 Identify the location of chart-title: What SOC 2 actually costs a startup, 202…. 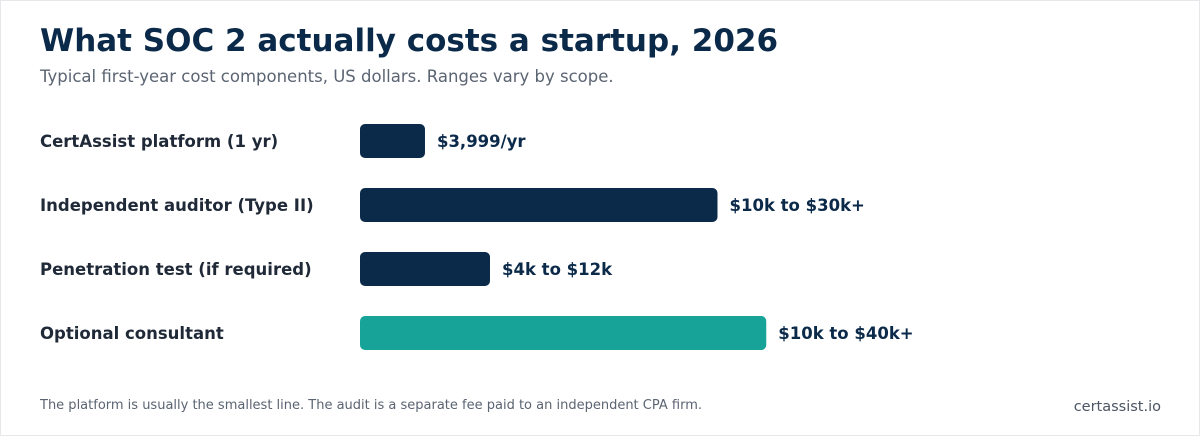
(409, 41).